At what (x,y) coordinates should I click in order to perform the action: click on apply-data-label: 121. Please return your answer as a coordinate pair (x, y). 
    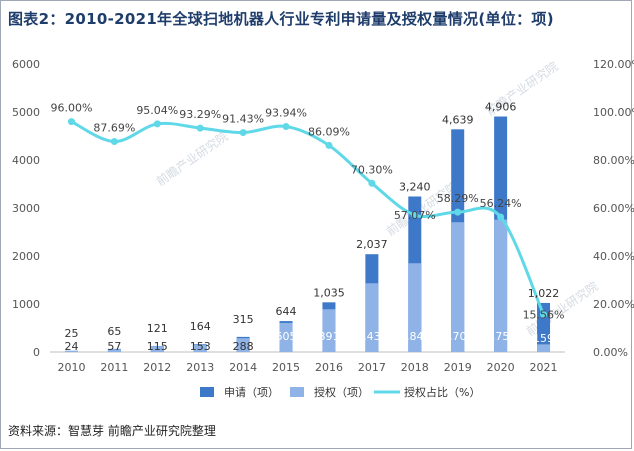
    Looking at the image, I should click on (157, 328).